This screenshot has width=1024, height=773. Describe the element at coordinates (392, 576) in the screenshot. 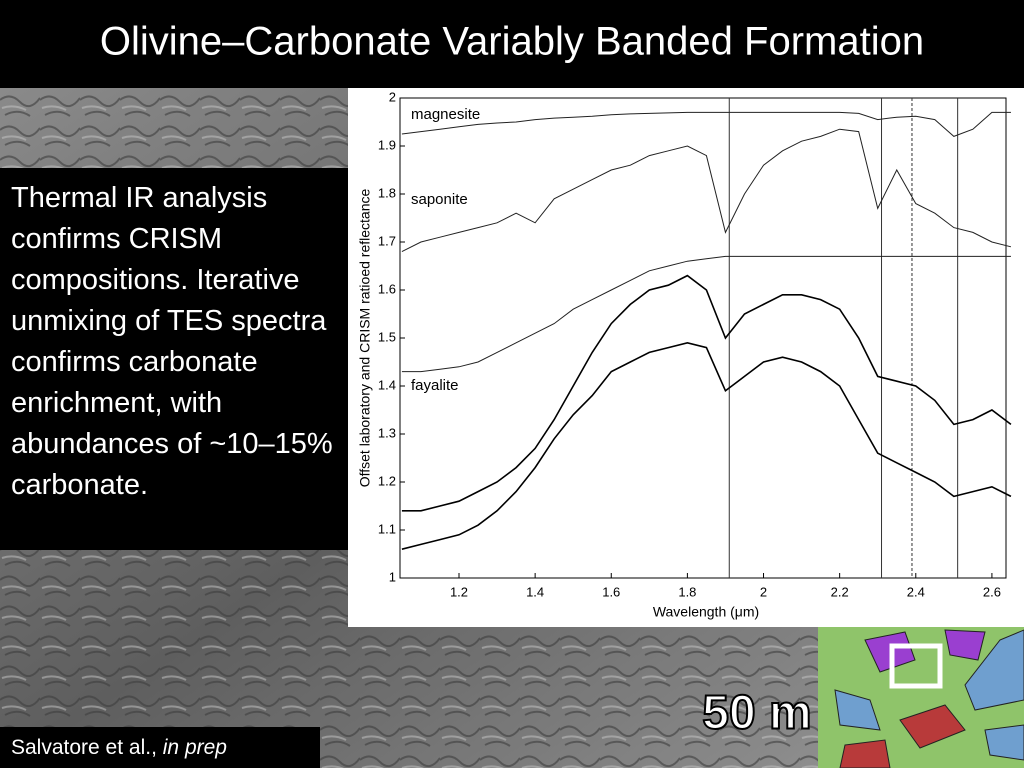

I see `y-tick-label: 1` at that location.